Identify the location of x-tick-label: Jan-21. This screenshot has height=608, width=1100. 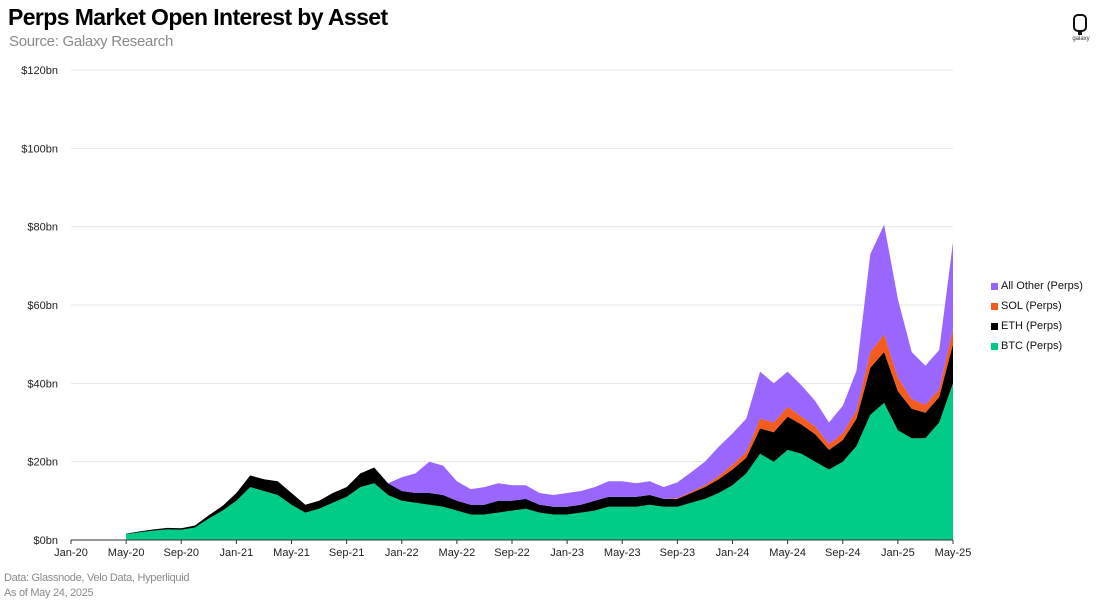
(237, 553).